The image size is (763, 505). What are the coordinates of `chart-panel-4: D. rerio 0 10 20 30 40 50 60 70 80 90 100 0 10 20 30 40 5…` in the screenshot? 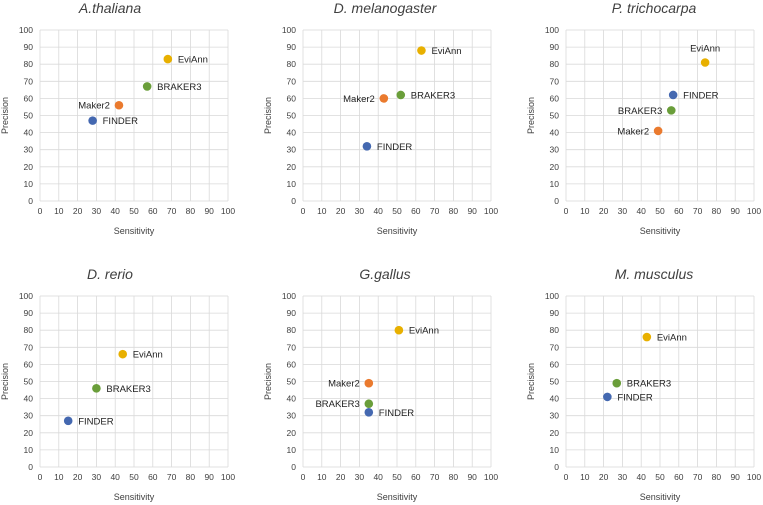 It's located at (117, 384).